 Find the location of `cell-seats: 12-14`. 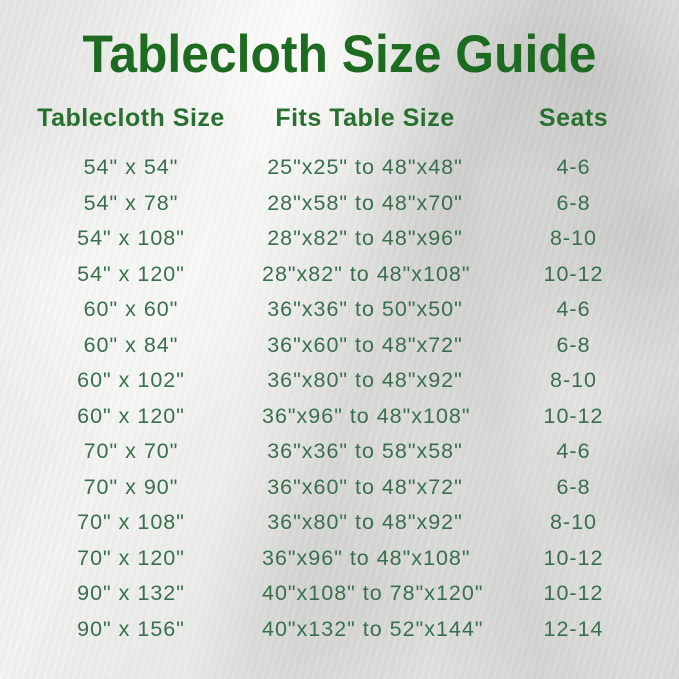

cell-seats: 12-14 is located at coordinates (573, 628).